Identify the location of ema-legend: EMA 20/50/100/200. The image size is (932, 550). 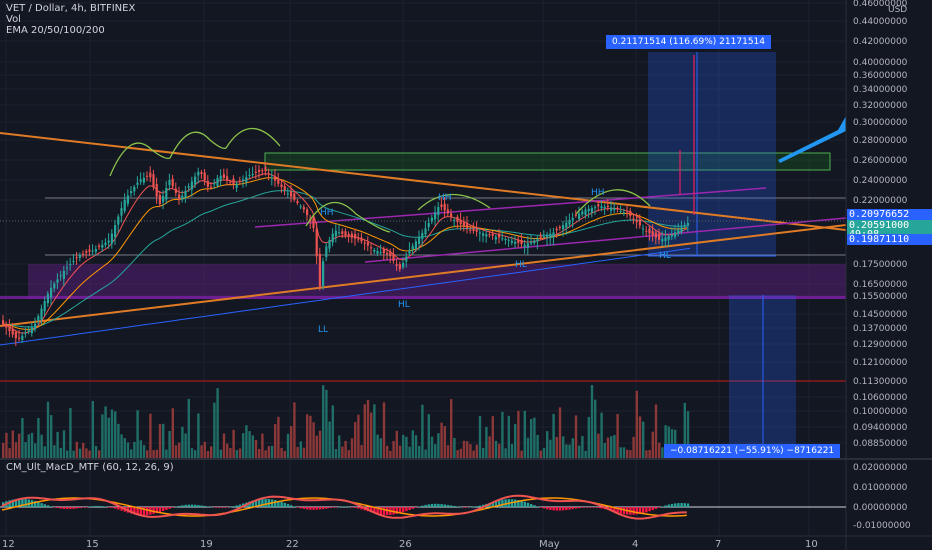
(55, 30).